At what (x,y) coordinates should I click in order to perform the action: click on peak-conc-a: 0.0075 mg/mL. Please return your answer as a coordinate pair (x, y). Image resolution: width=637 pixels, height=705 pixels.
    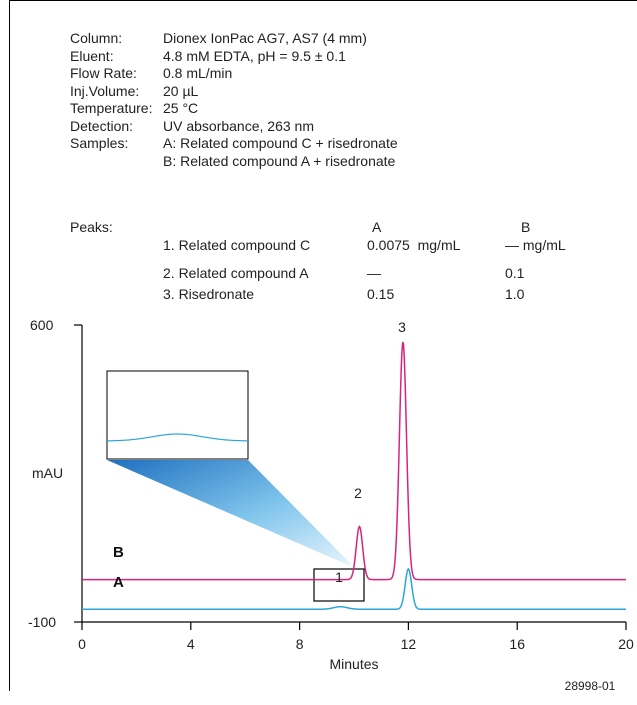
    Looking at the image, I should click on (414, 245).